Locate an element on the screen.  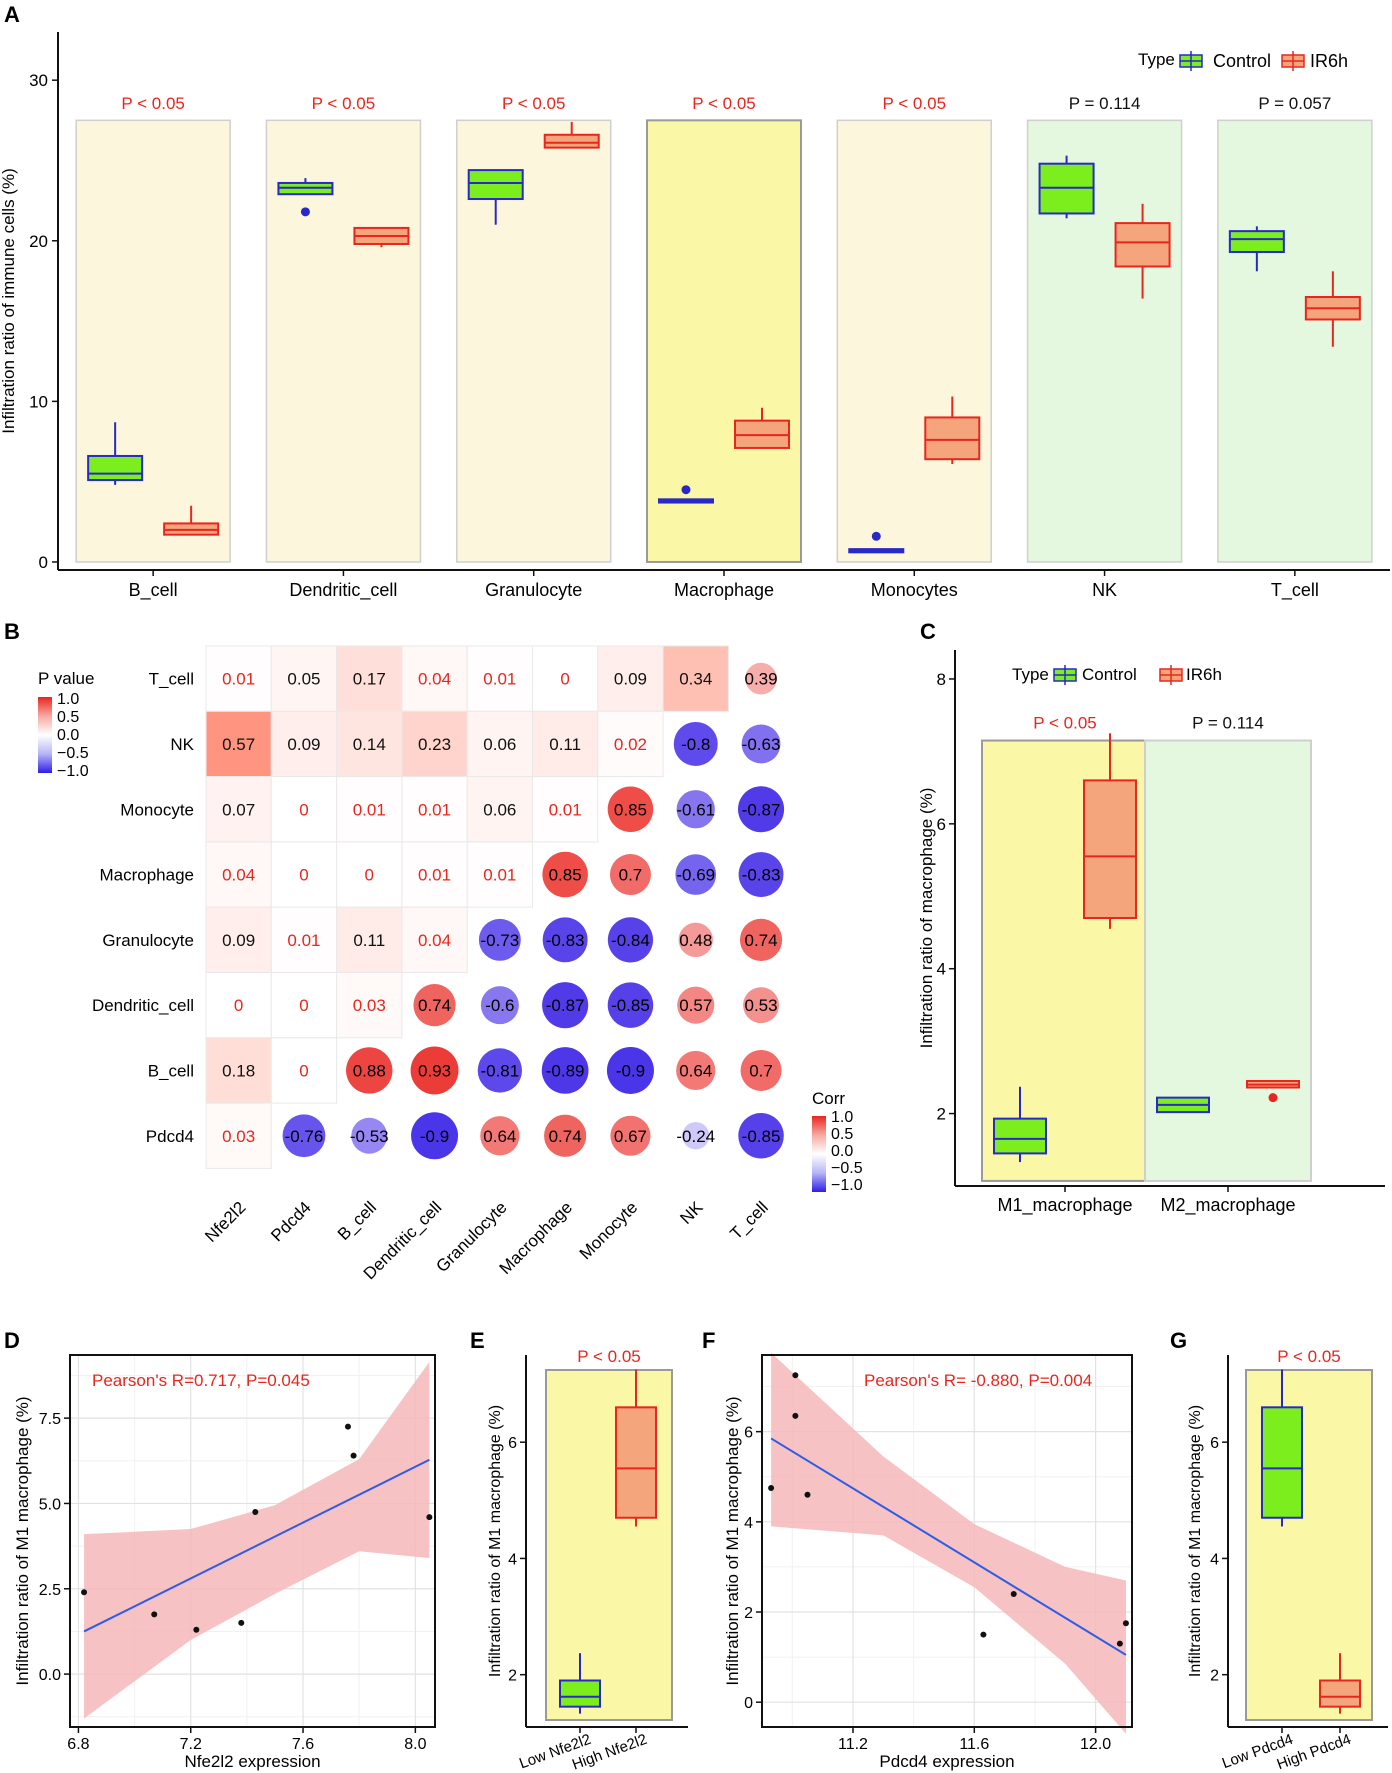
corr-circle-text: -0.61 is located at coordinates (695, 809).